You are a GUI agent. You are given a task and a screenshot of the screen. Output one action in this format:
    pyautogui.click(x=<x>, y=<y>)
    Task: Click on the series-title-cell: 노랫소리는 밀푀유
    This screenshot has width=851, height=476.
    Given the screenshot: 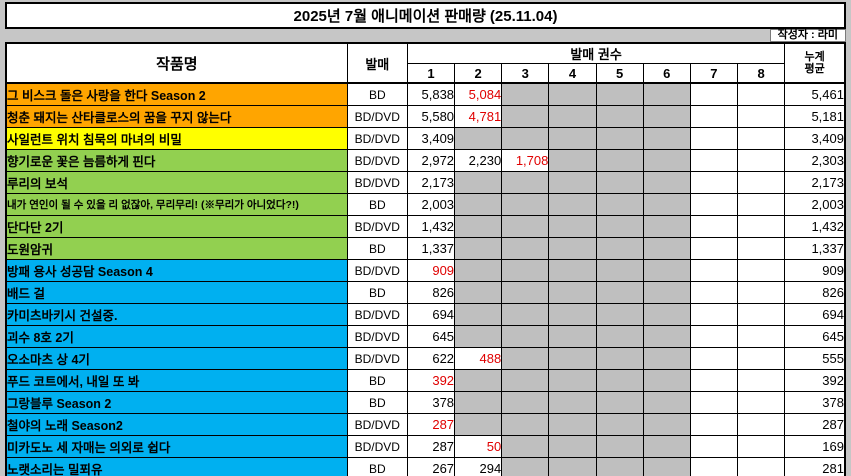 What is the action you would take?
    pyautogui.click(x=176, y=466)
    